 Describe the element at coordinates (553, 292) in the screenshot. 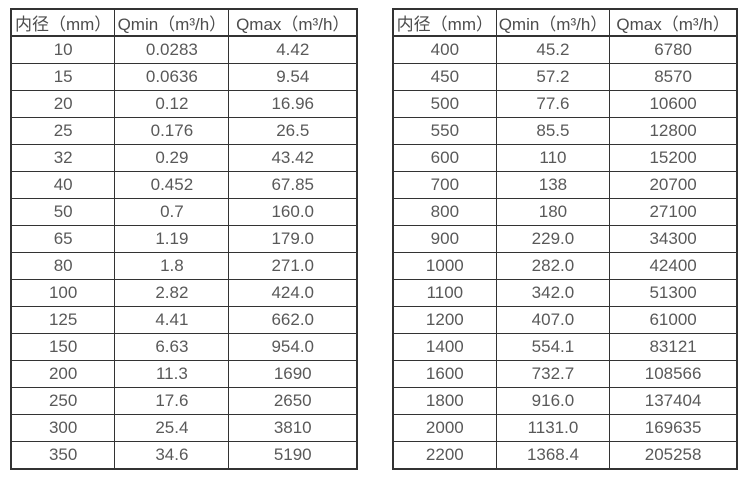

I see `table-cell: 342.0` at that location.